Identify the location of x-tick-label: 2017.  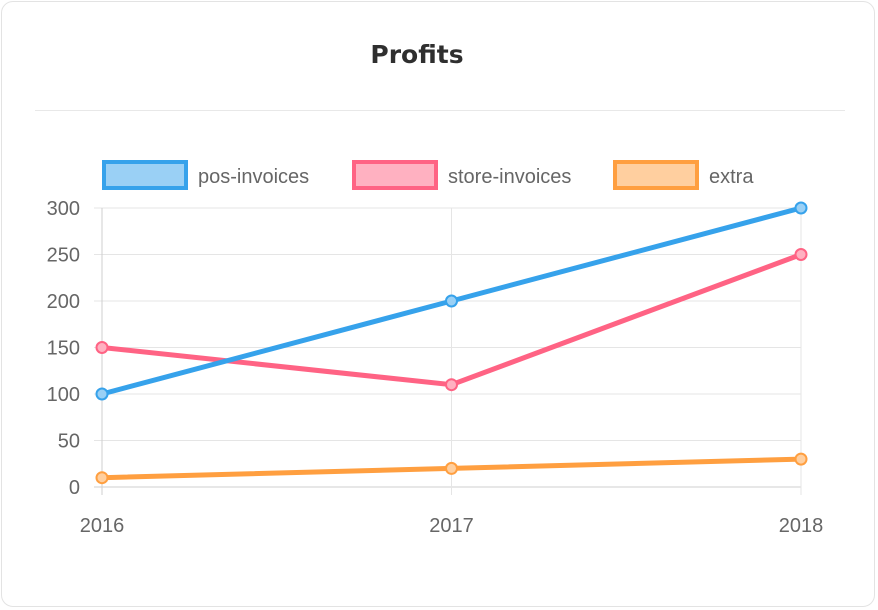
(451, 526).